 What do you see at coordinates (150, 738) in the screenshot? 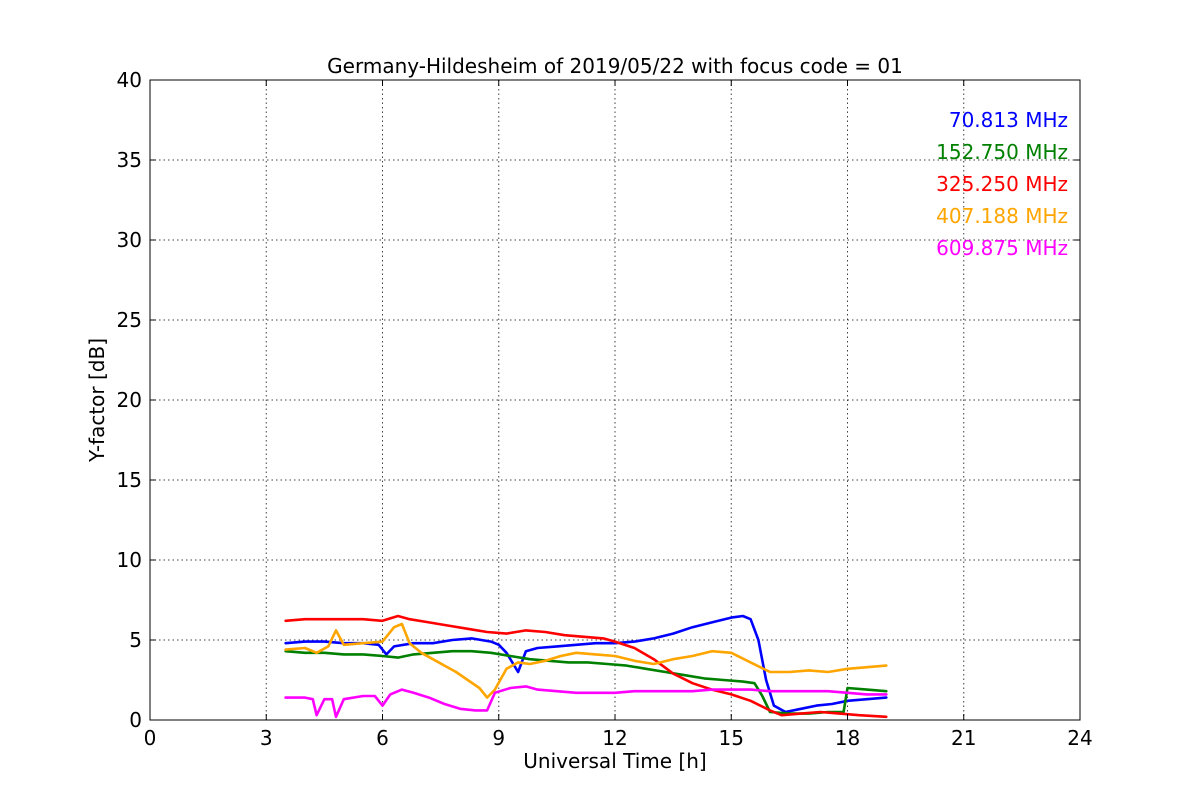
I see `x-tick-label: 0` at bounding box center [150, 738].